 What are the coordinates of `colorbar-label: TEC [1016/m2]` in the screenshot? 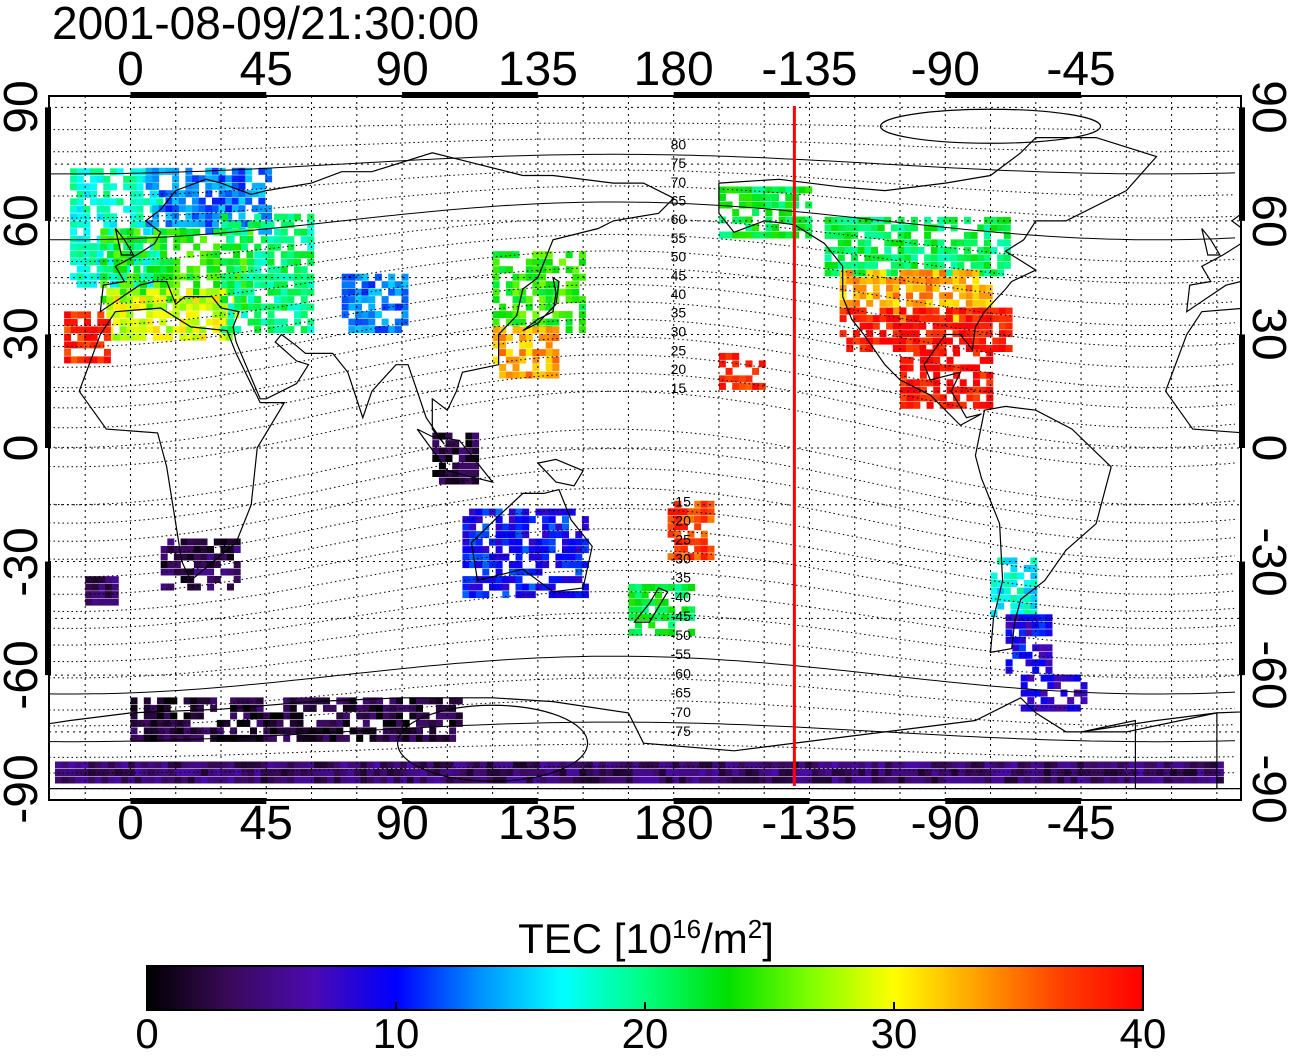 It's located at (646, 938).